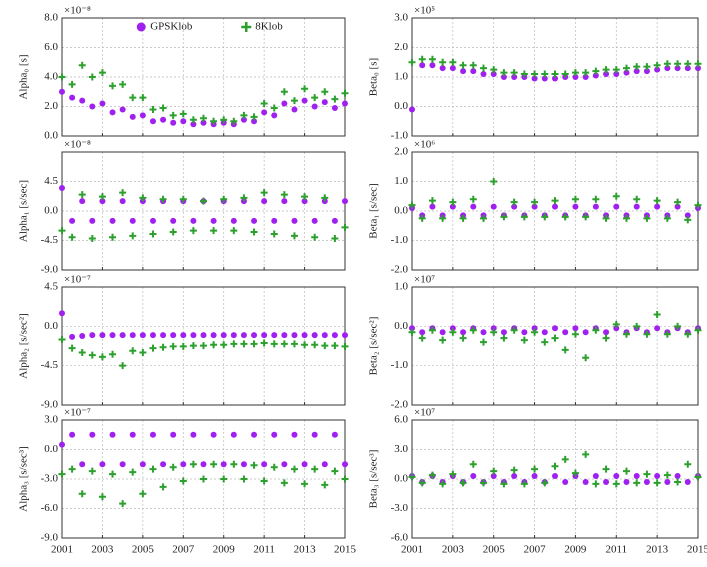  What do you see at coordinates (400, 538) in the screenshot?
I see `y-tick-label: -6.0` at bounding box center [400, 538].